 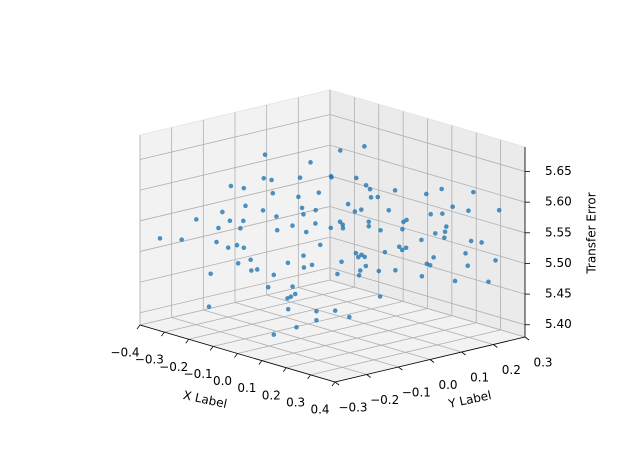 What do you see at coordinates (558, 324) in the screenshot?
I see `z-tick-label: 5.40` at bounding box center [558, 324].